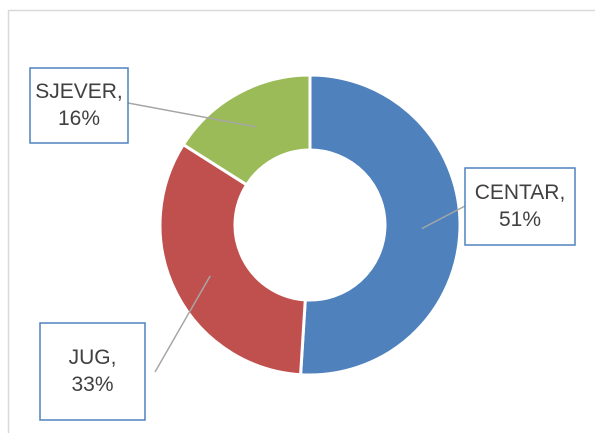 This screenshot has width=595, height=433. What do you see at coordinates (92, 384) in the screenshot?
I see `label-value: 33%` at bounding box center [92, 384].